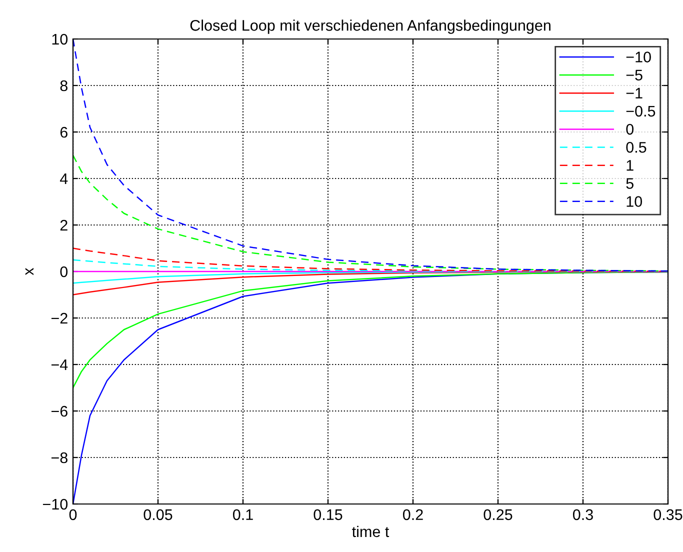 The height and width of the screenshot is (552, 683). I want to click on chart-title: Closed Loop mit verschiedenen Anfangsbedingungen, so click(370, 27).